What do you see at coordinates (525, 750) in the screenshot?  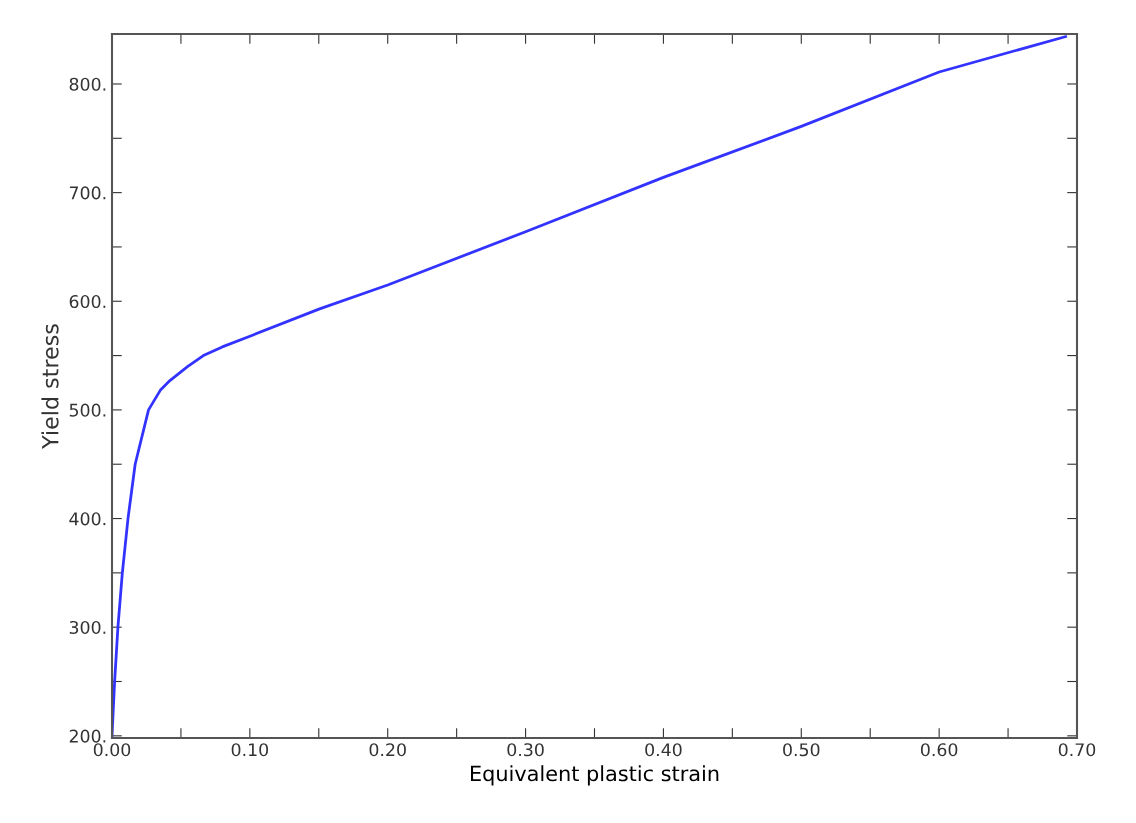 I see `x-tick-label: 0.30` at bounding box center [525, 750].